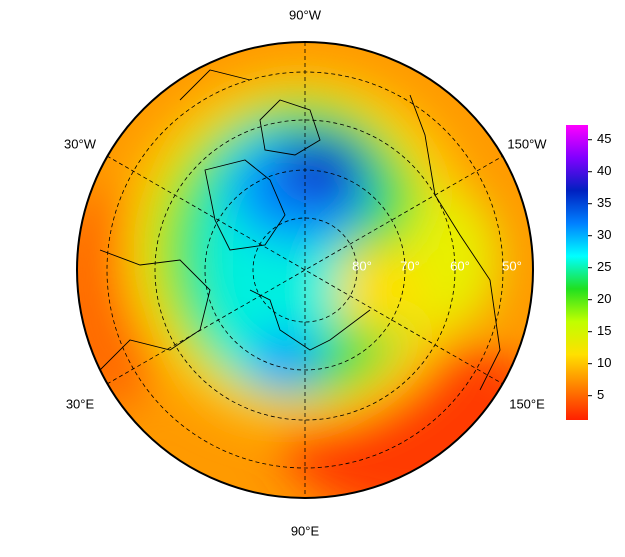 This screenshot has width=625, height=557. I want to click on colorbar-tick-label: 10, so click(604, 362).